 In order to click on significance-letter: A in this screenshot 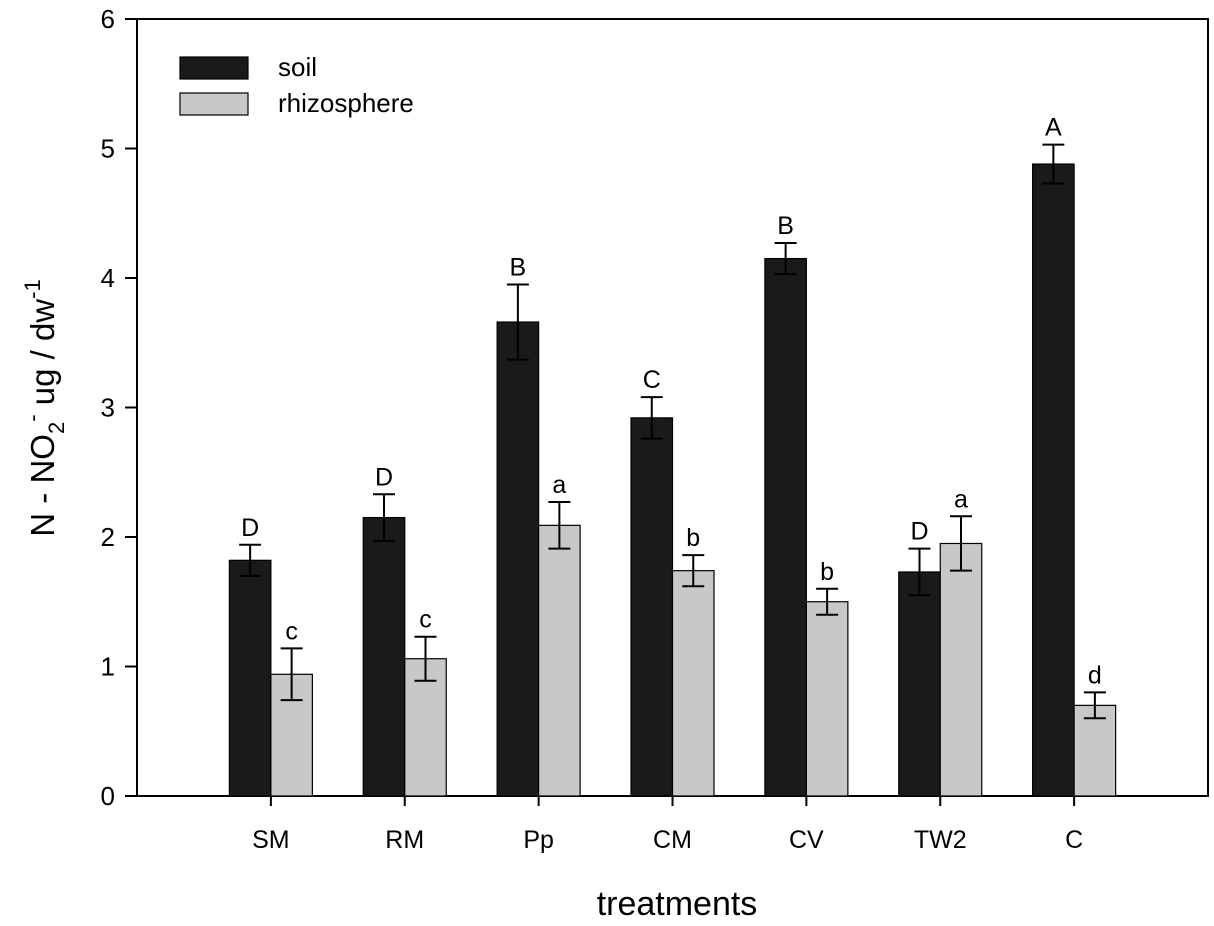, I will do `click(1053, 128)`.